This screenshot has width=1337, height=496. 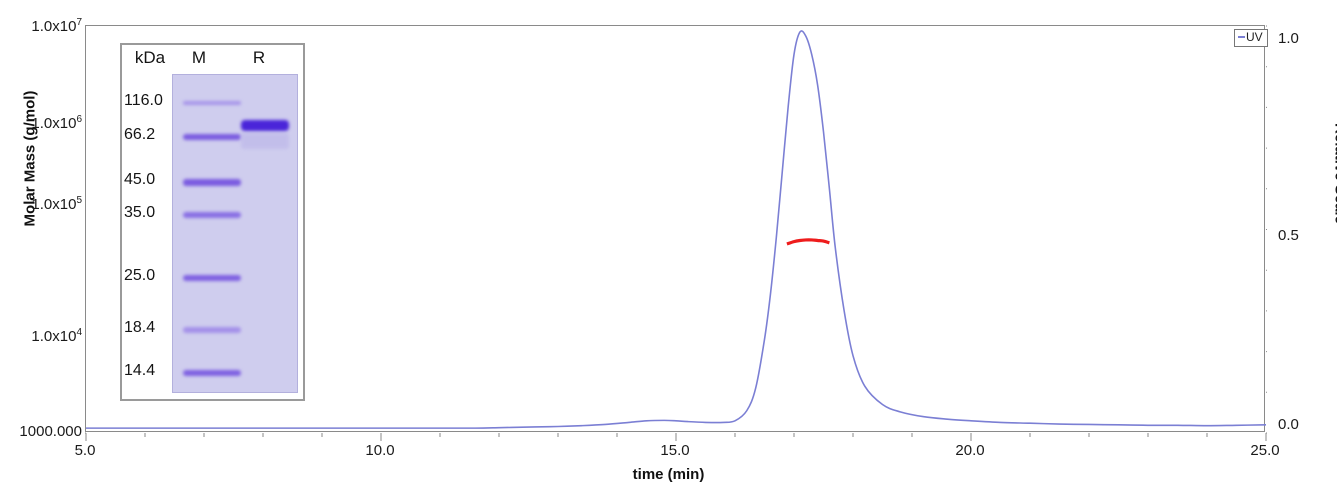 I want to click on y-tick-1e4: 1.0x10⁴, so click(x=56, y=336).